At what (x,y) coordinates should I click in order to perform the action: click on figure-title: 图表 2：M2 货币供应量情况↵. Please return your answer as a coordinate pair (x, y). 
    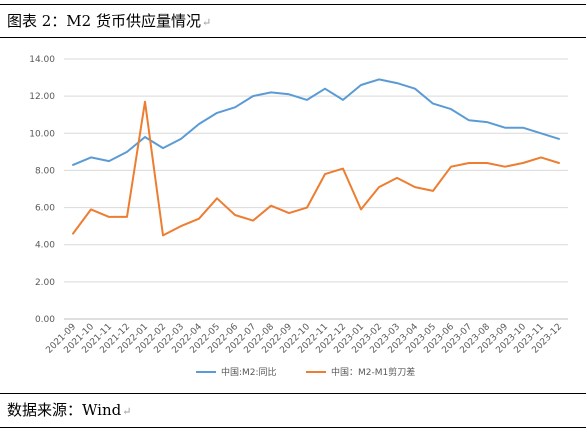
    Looking at the image, I should click on (109, 22).